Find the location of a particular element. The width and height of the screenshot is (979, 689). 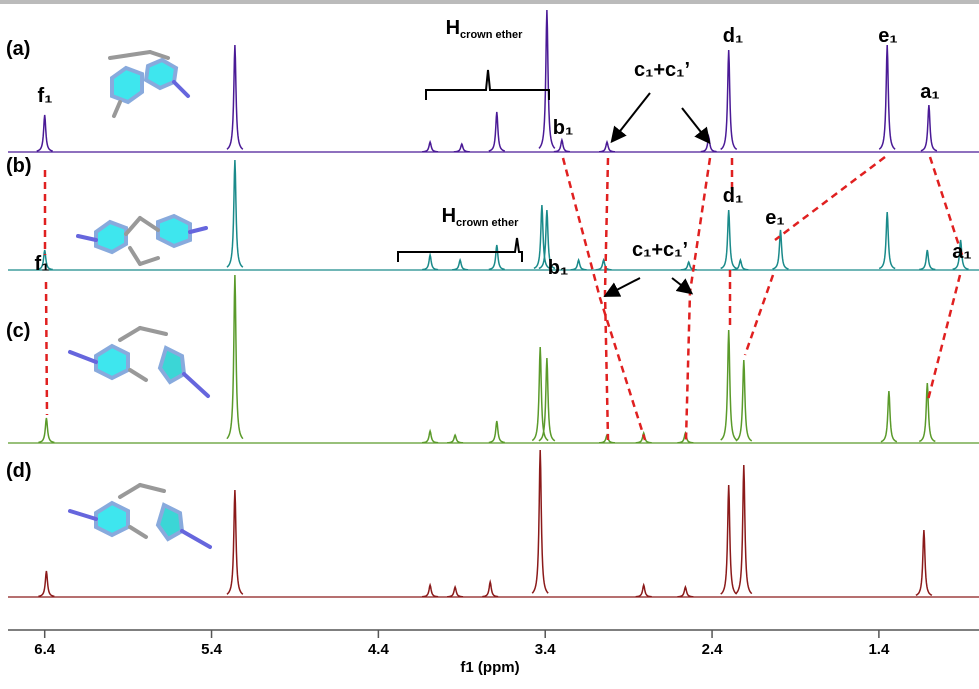

top-rule is located at coordinates (489, 2).